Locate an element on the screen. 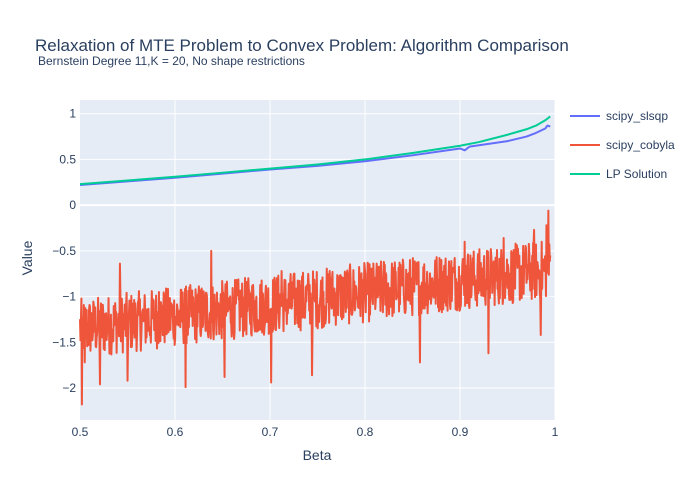 The width and height of the screenshot is (700, 500). y-tick-label: −0.5 is located at coordinates (64, 251).